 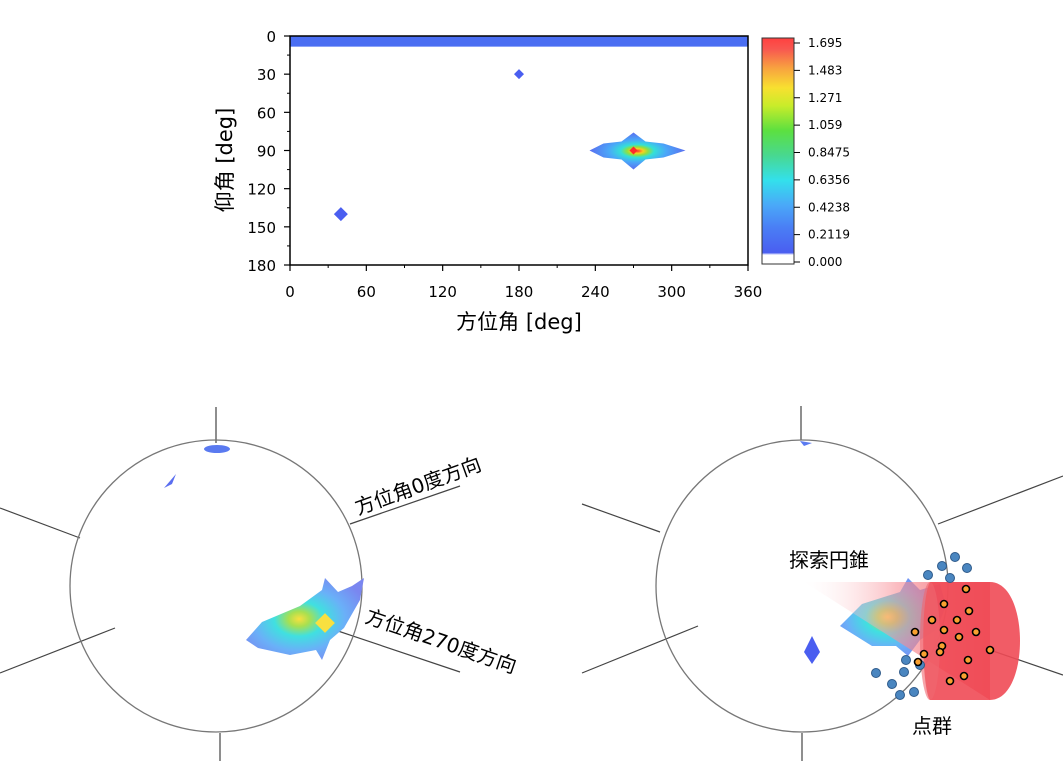 I want to click on x-tick-label: 360, so click(x=748, y=292).